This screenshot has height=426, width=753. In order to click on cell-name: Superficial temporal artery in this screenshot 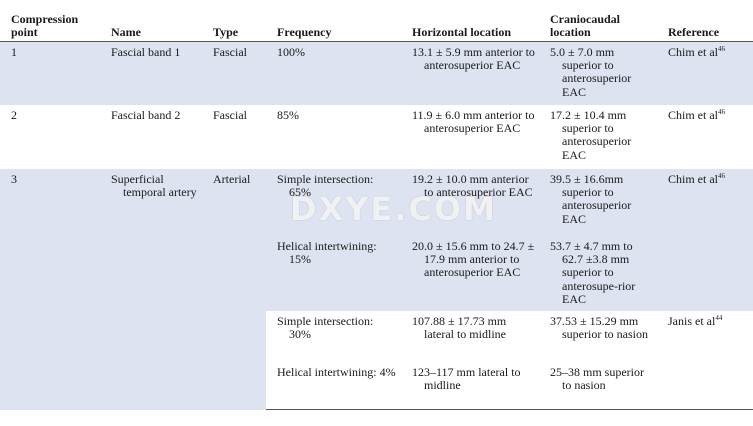, I will do `click(151, 289)`.